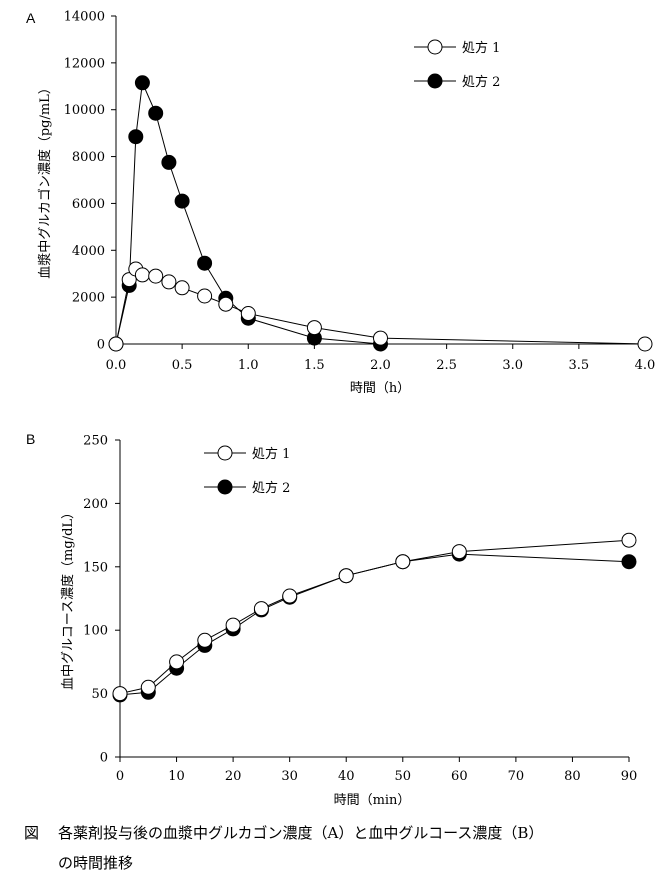  I want to click on panel-a-y-tick-label: 8000, so click(88, 157).